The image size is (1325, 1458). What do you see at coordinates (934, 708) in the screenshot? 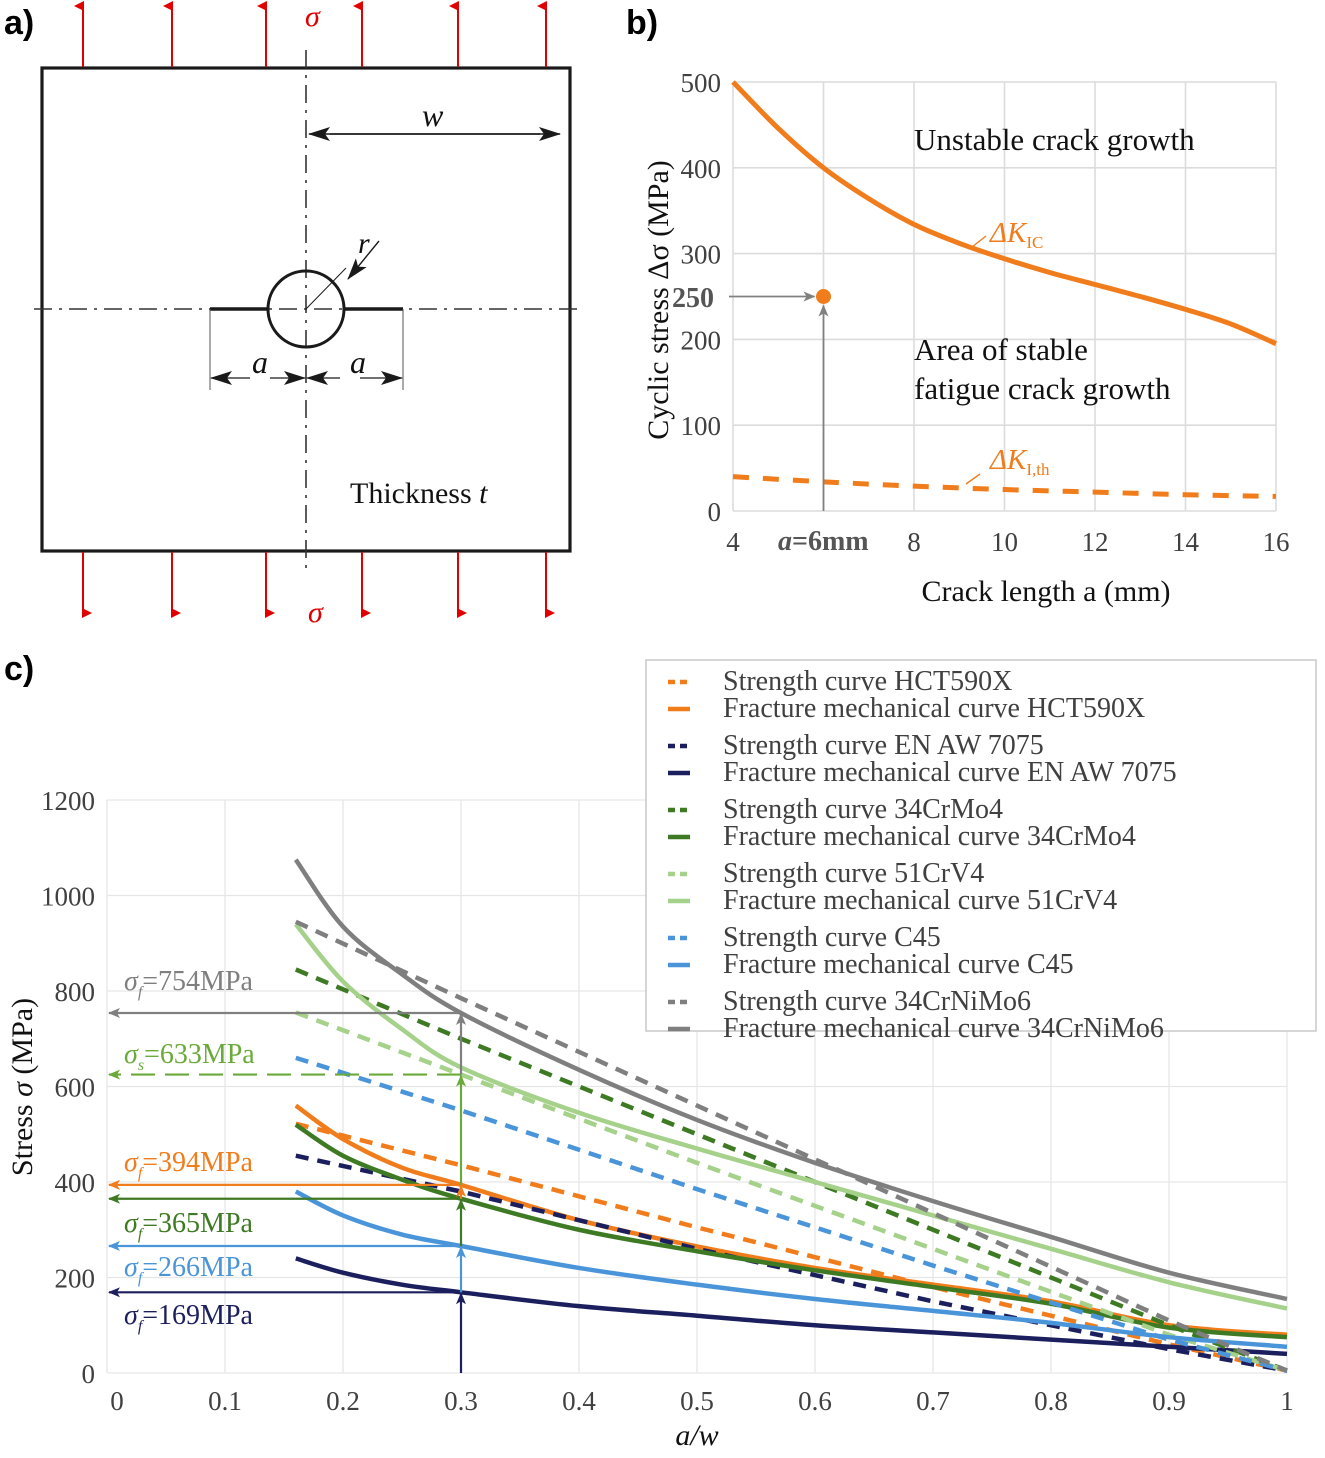
I see `legend-entry-label: Fracture mechanical curve HCT590X` at bounding box center [934, 708].